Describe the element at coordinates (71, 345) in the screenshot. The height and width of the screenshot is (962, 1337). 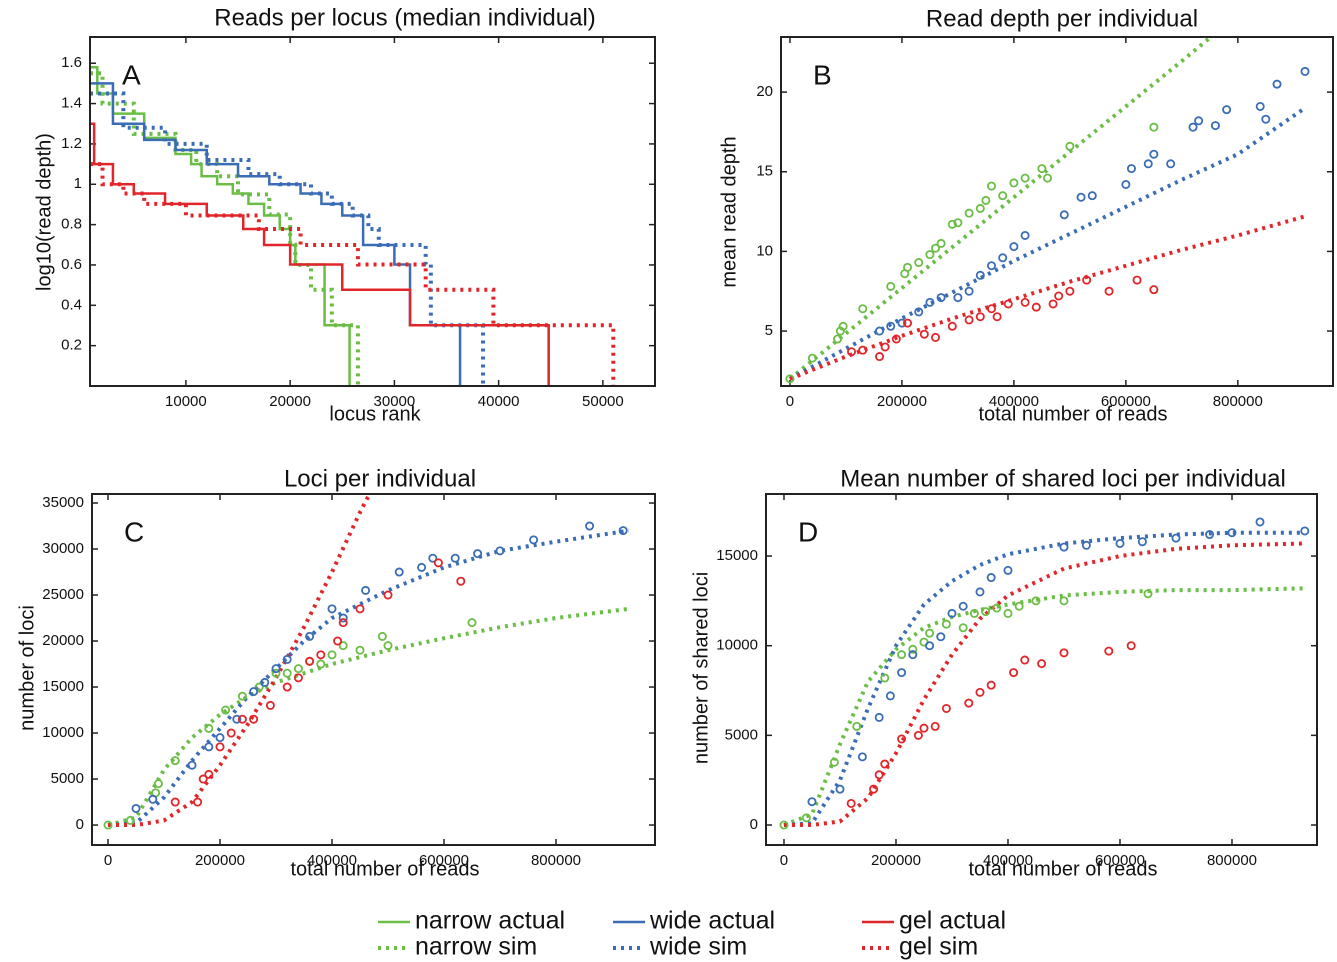
I see `y-tick-label: 0.2` at that location.